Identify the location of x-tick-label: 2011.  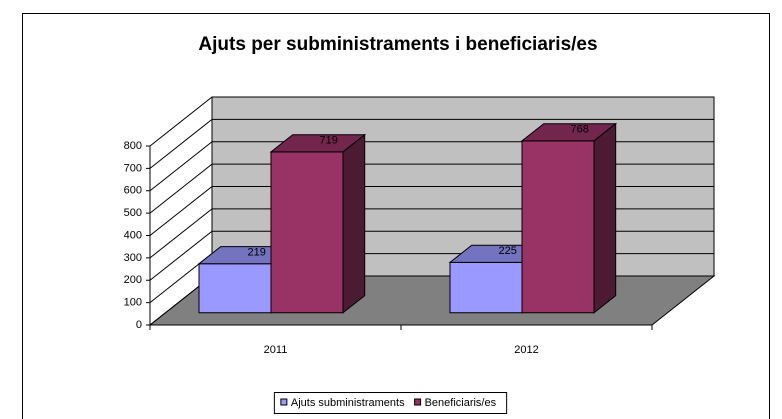
(276, 350).